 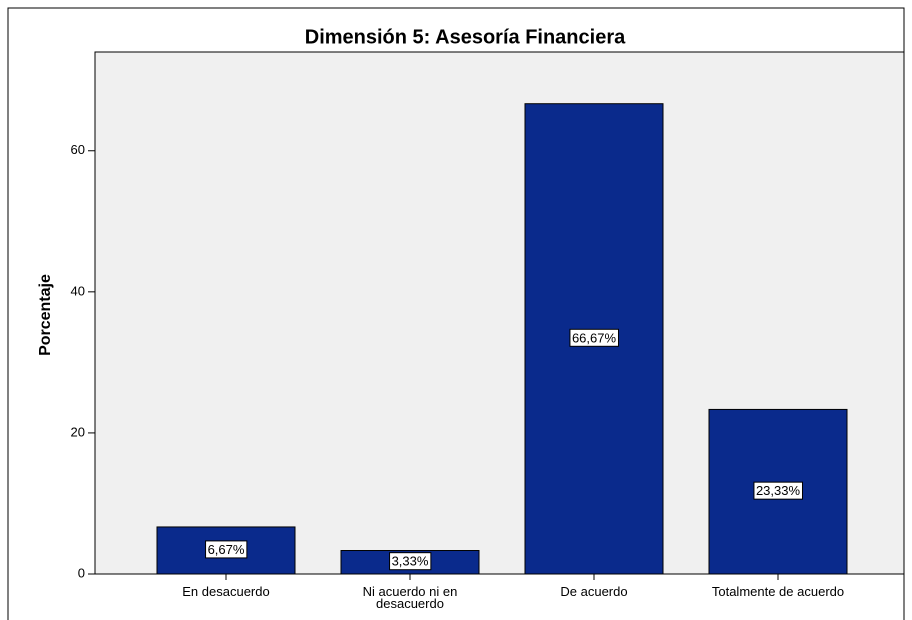 I want to click on x-tick-label: Ni acuerdo ni en desacuerdo, so click(x=410, y=597).